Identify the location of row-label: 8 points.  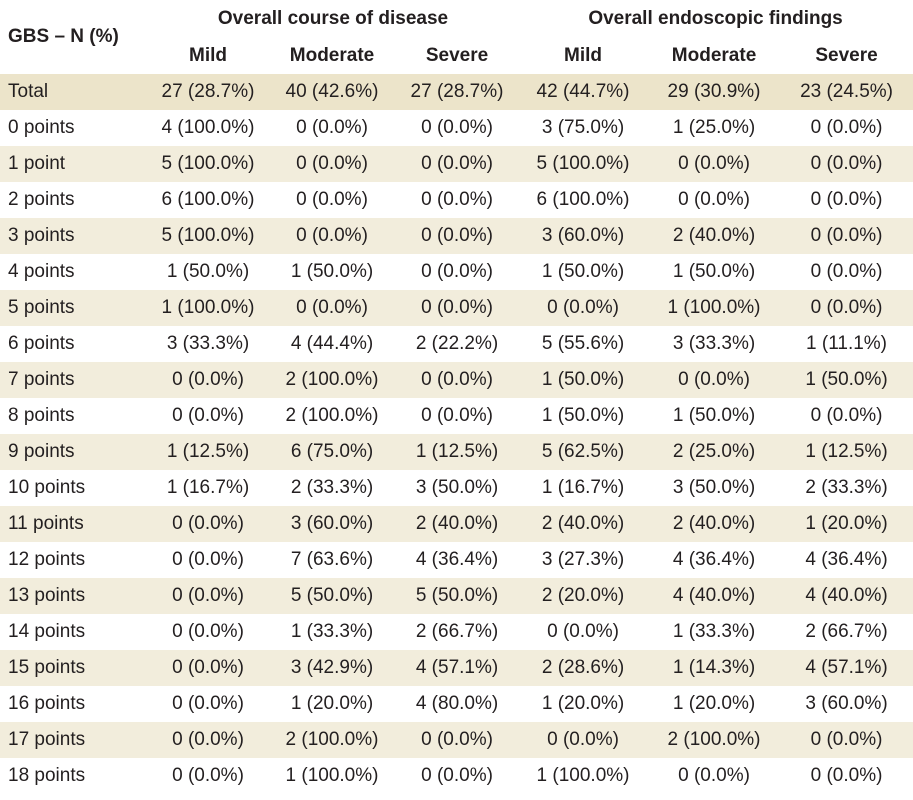
(41, 415).